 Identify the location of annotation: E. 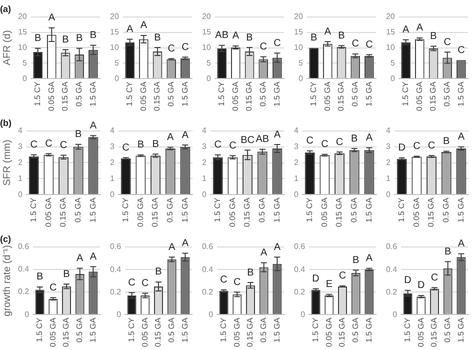
(329, 284).